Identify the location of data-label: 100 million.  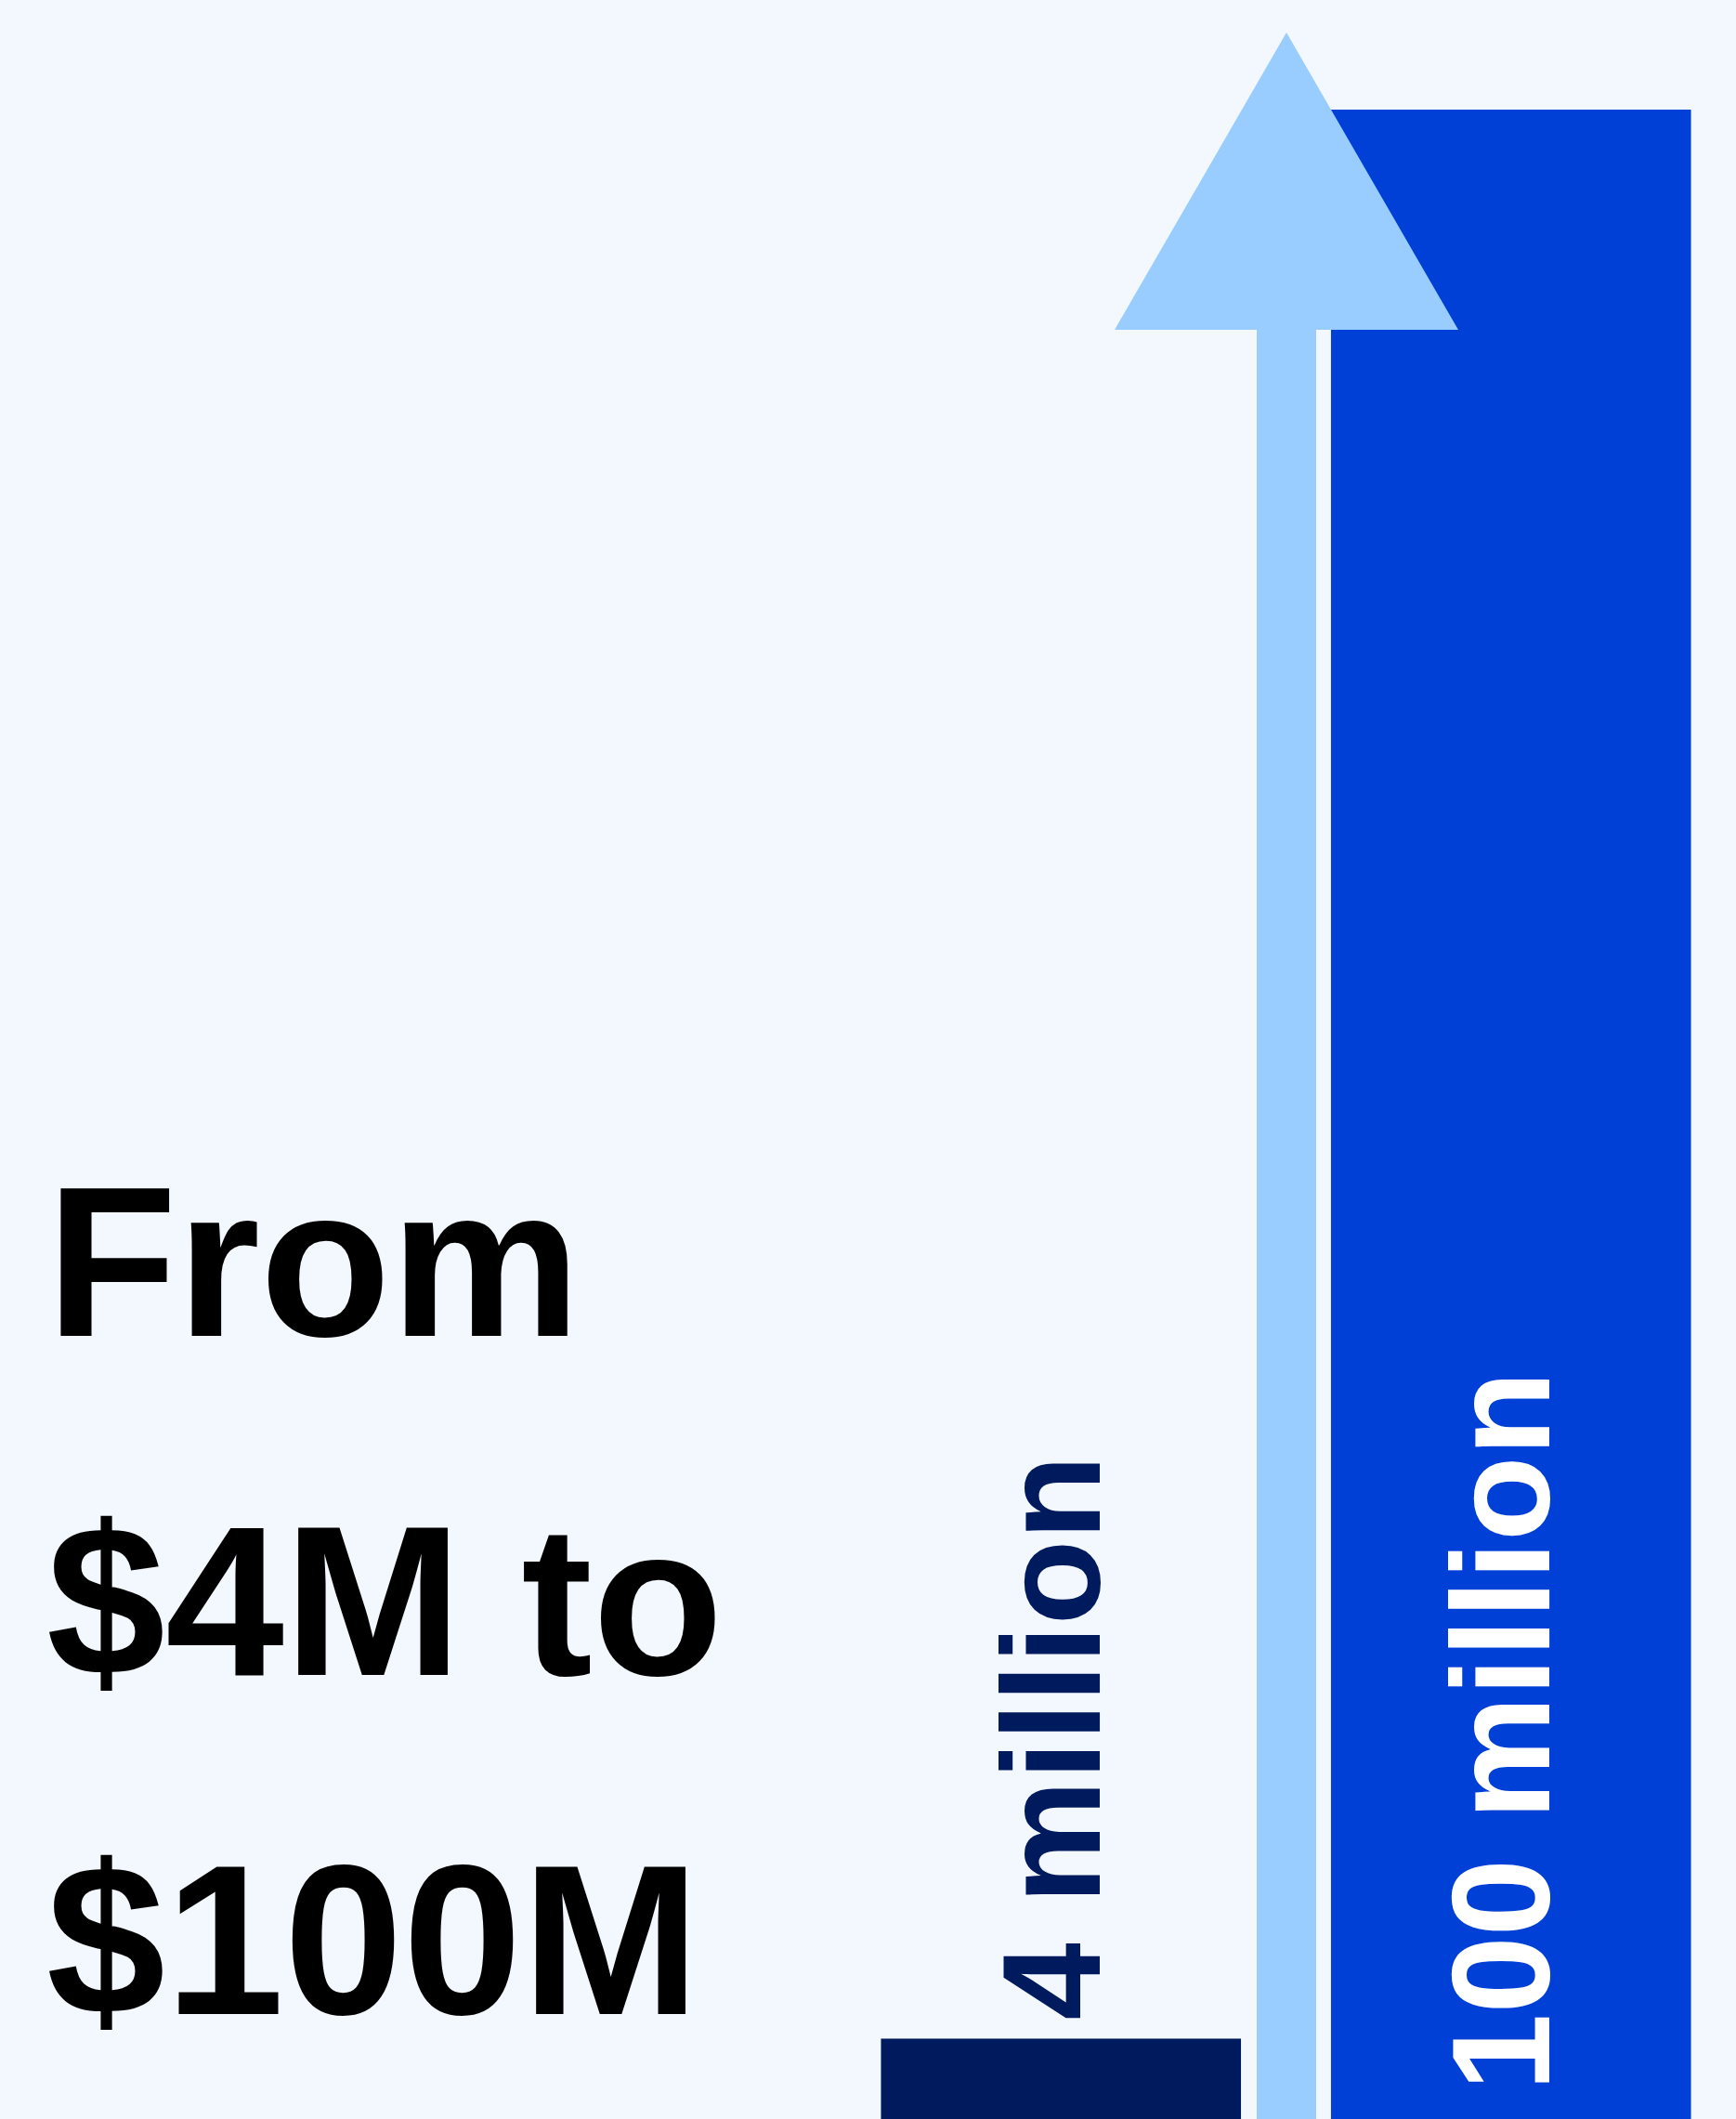
(1502, 1730).